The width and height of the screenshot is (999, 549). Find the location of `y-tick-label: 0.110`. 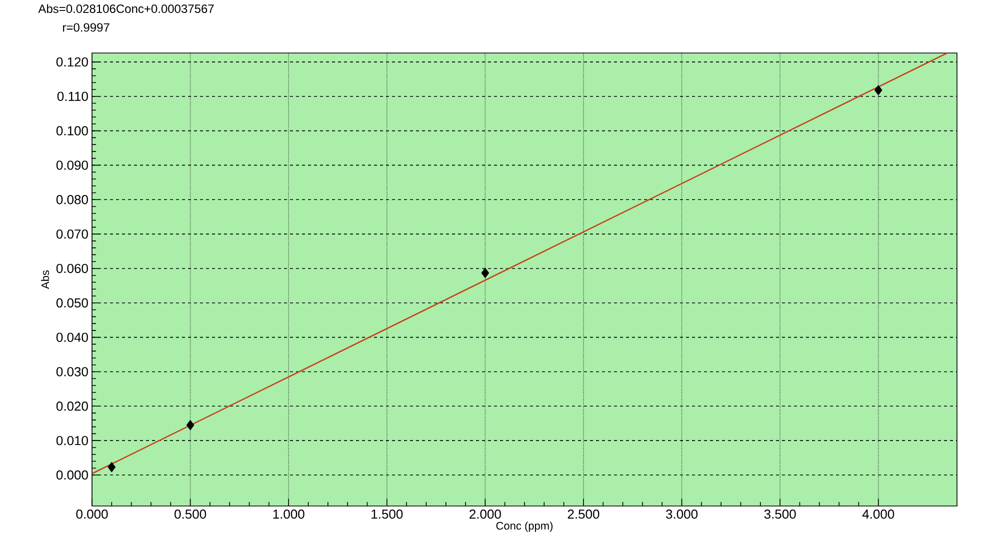

y-tick-label: 0.110 is located at coordinates (72, 96).